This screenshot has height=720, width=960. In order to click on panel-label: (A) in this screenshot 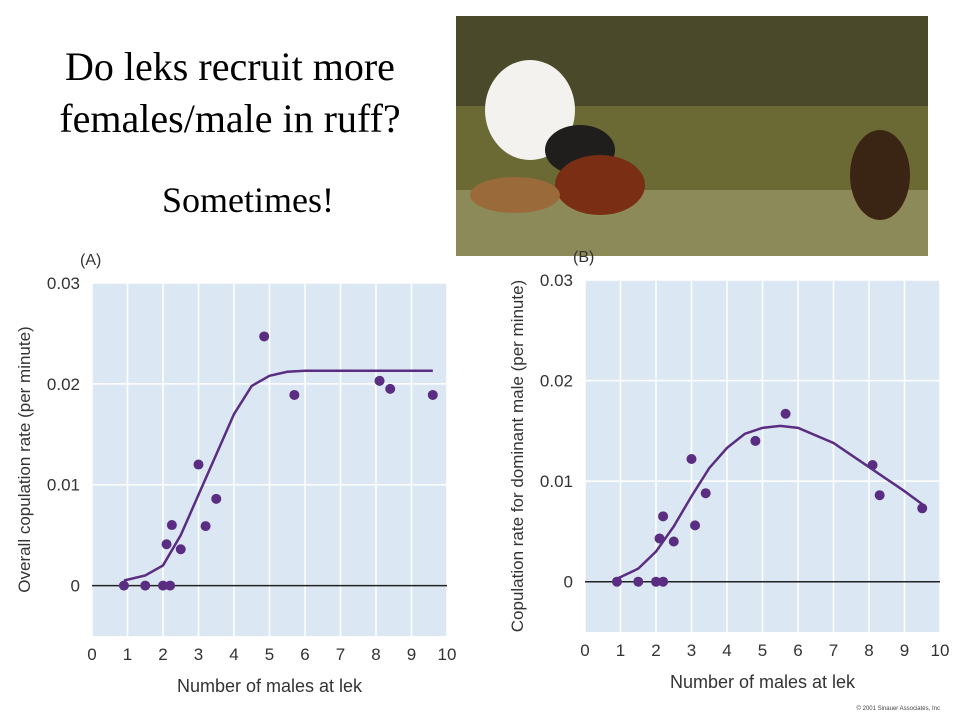, I will do `click(90, 260)`.